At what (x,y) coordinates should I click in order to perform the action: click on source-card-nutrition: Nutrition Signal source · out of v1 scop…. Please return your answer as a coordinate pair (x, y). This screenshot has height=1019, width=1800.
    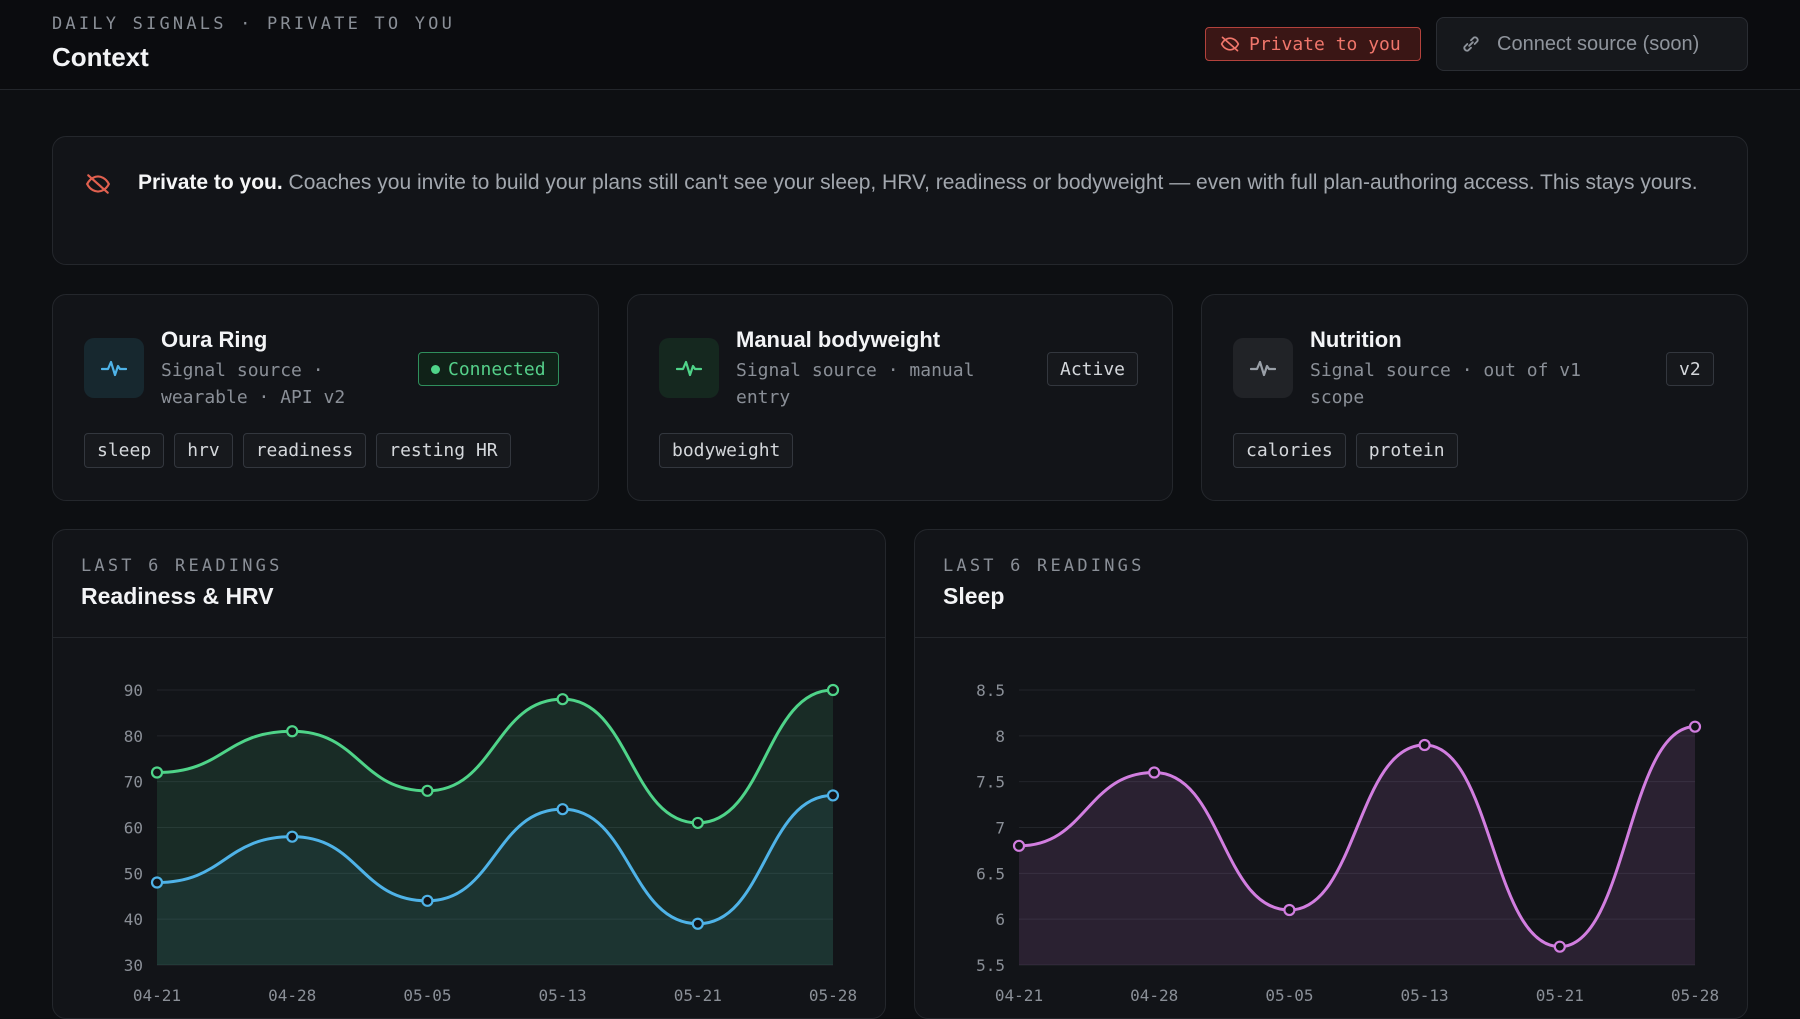
    Looking at the image, I should click on (1474, 397).